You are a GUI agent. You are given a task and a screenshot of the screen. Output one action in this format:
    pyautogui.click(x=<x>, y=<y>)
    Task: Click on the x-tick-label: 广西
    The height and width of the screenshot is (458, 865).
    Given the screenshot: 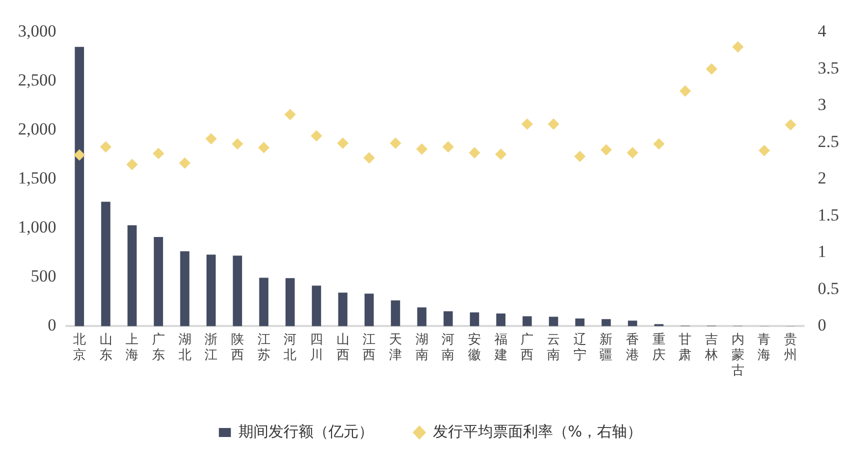 What is the action you would take?
    pyautogui.click(x=527, y=347)
    